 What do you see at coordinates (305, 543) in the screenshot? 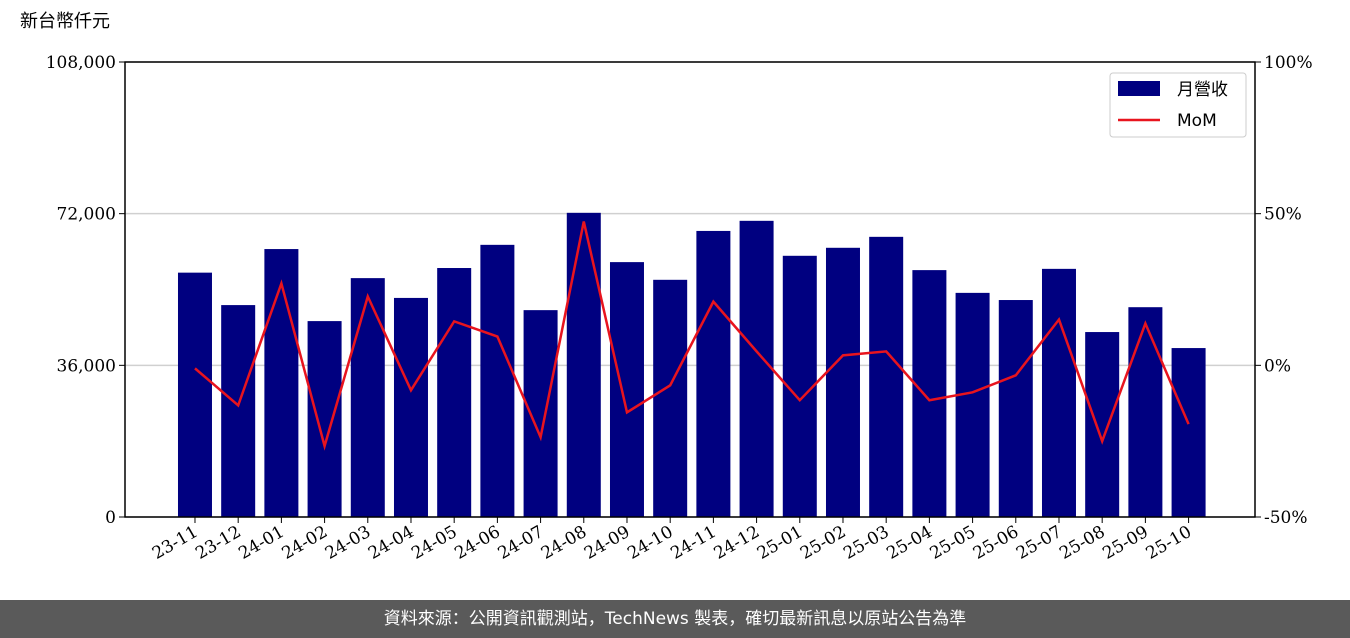
I see `x-tick-label: 24-02` at bounding box center [305, 543].